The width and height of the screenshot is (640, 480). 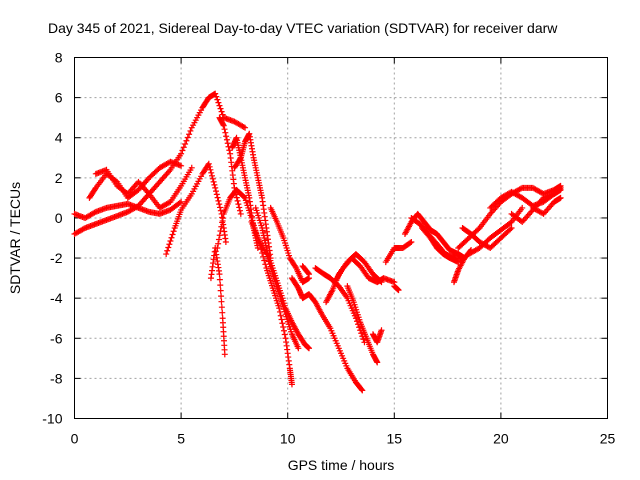 I want to click on y-tick-label: -8, so click(x=56, y=378).